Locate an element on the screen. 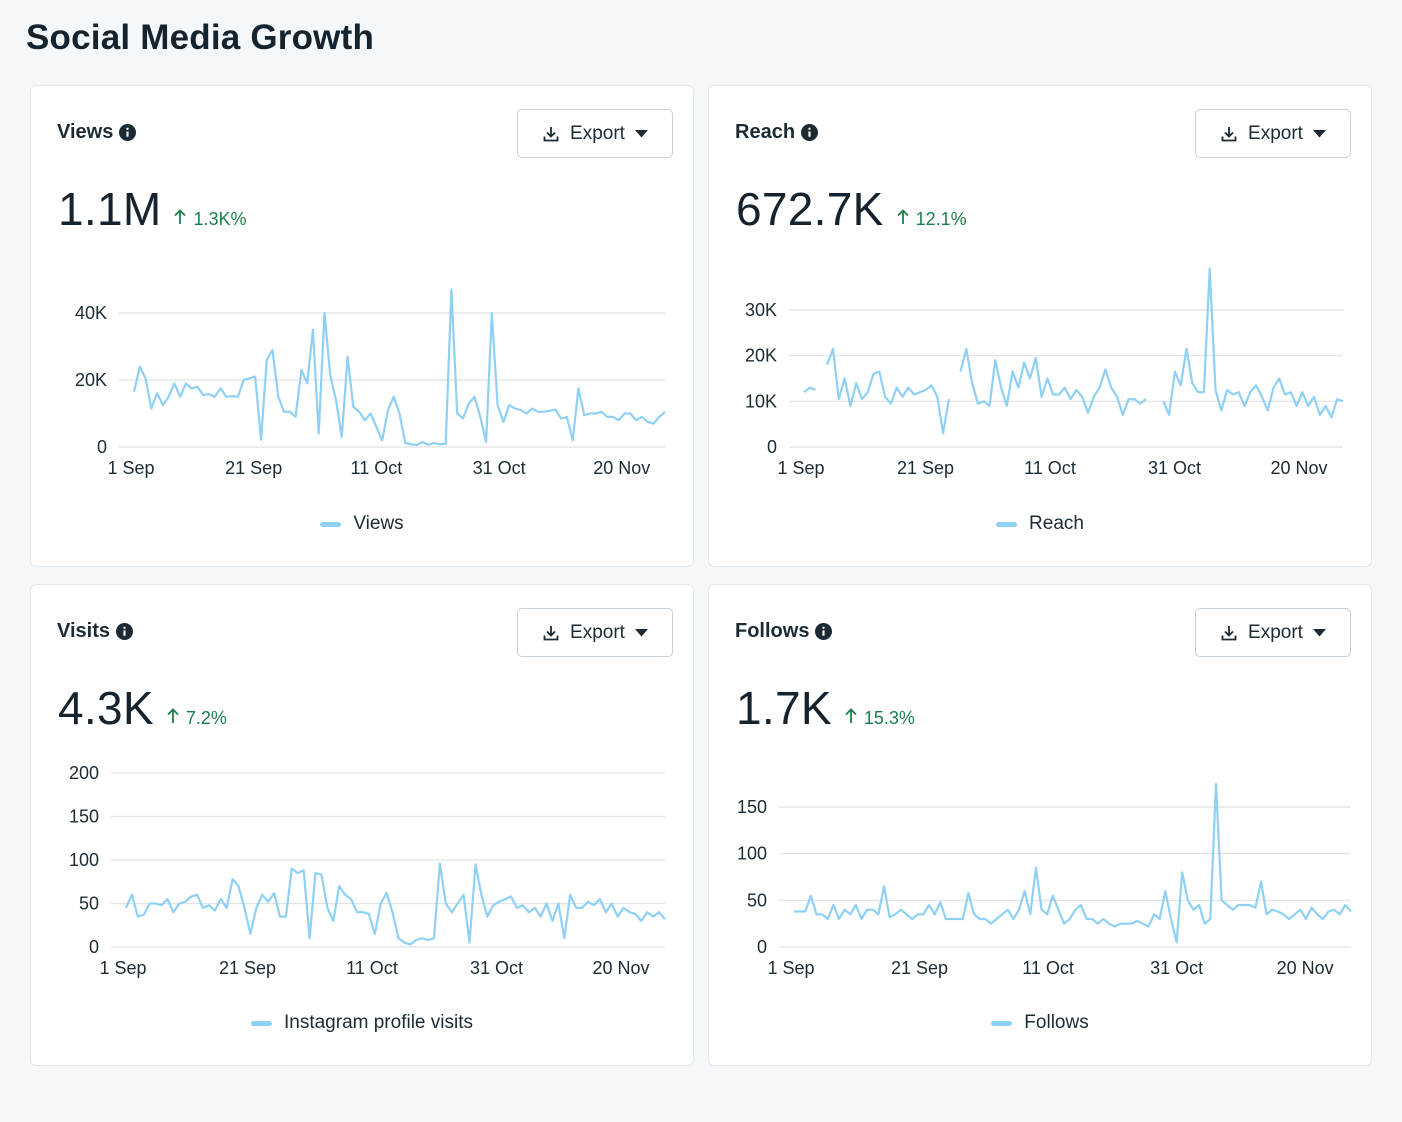 This screenshot has width=1402, height=1122. y-tick-label: 10K is located at coordinates (761, 401).